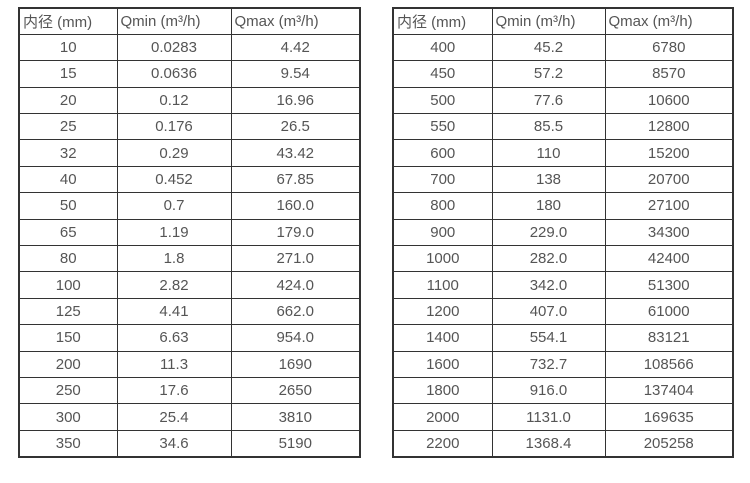  What do you see at coordinates (669, 232) in the screenshot?
I see `table-cell: 34300` at bounding box center [669, 232].